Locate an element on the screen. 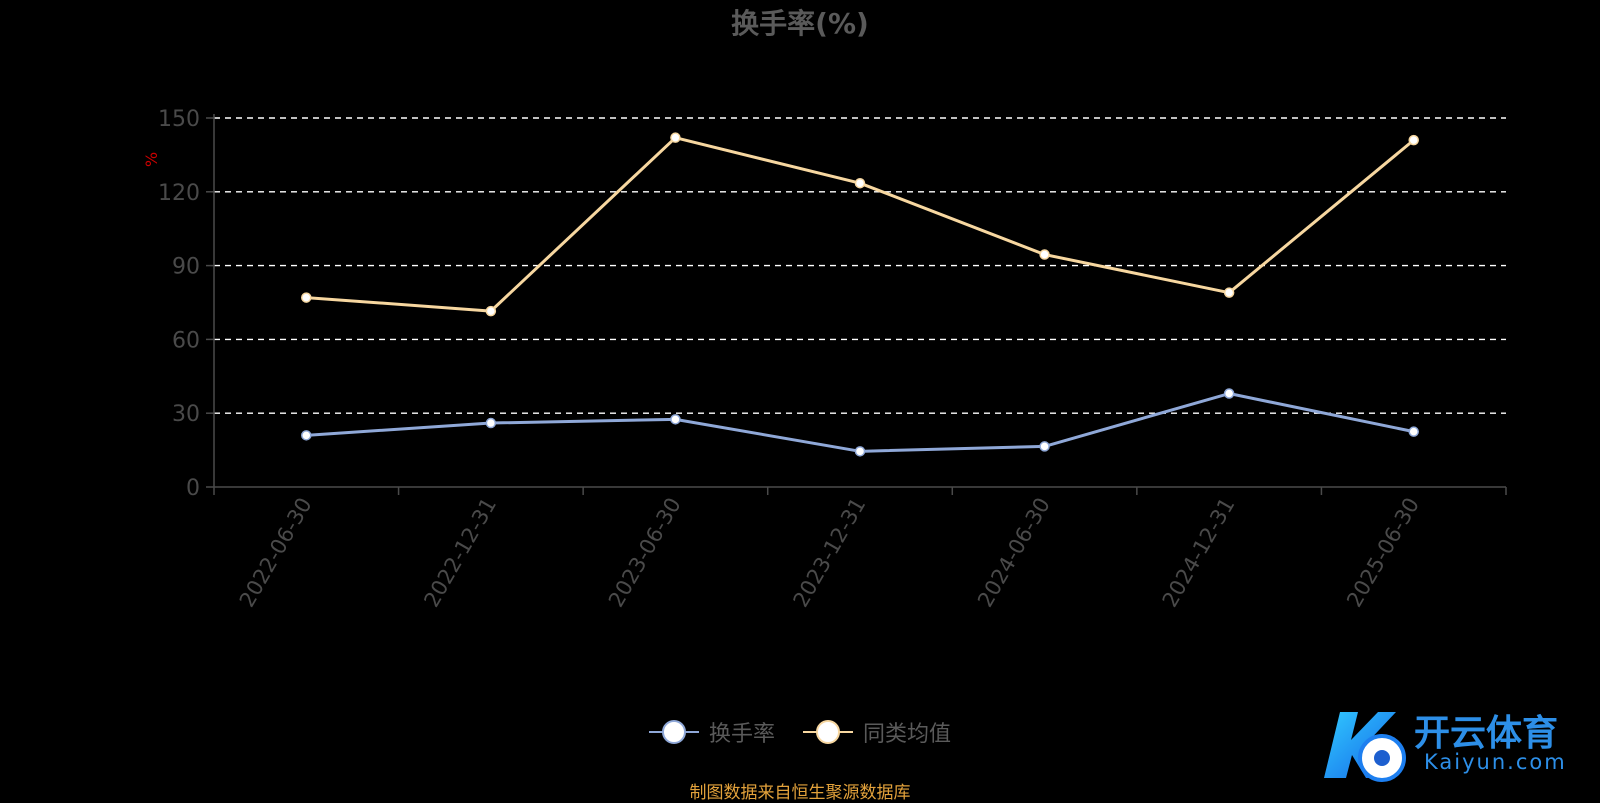  y-tick-label: 90 is located at coordinates (186, 267).